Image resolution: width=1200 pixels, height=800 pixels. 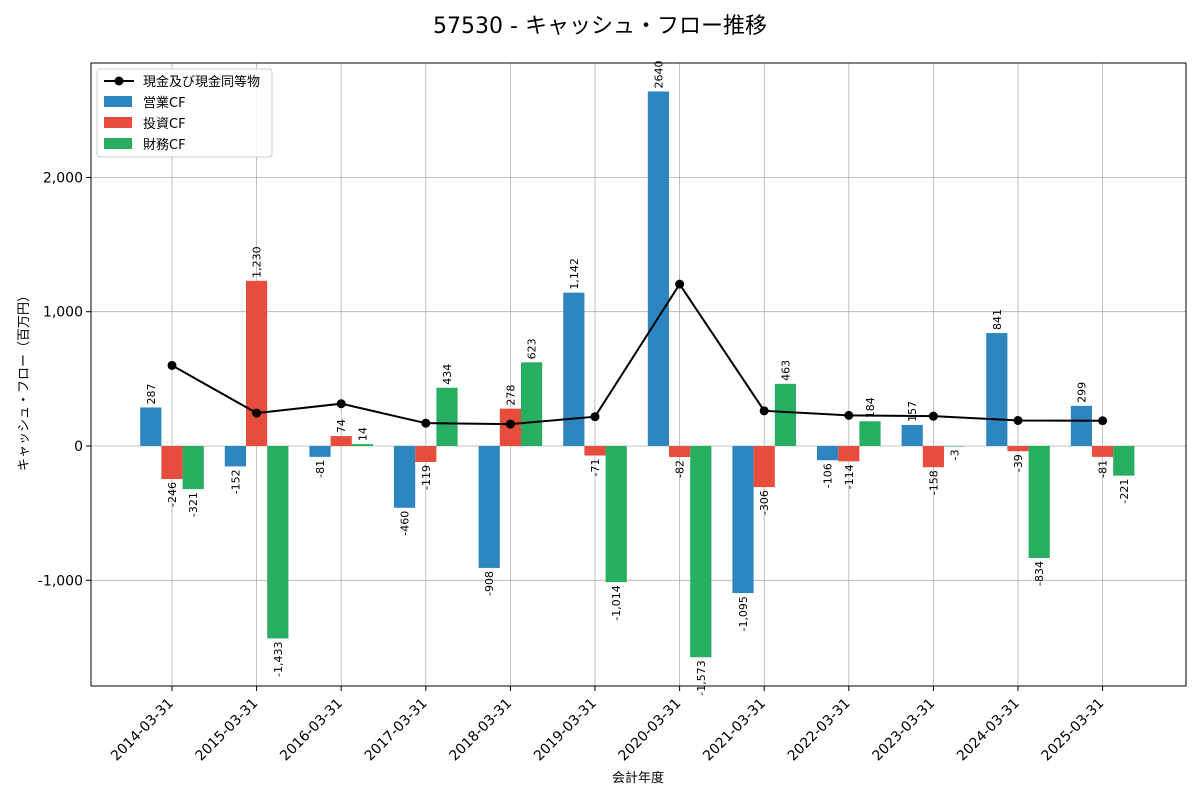 I want to click on bar-label-investing: -306, so click(x=764, y=502).